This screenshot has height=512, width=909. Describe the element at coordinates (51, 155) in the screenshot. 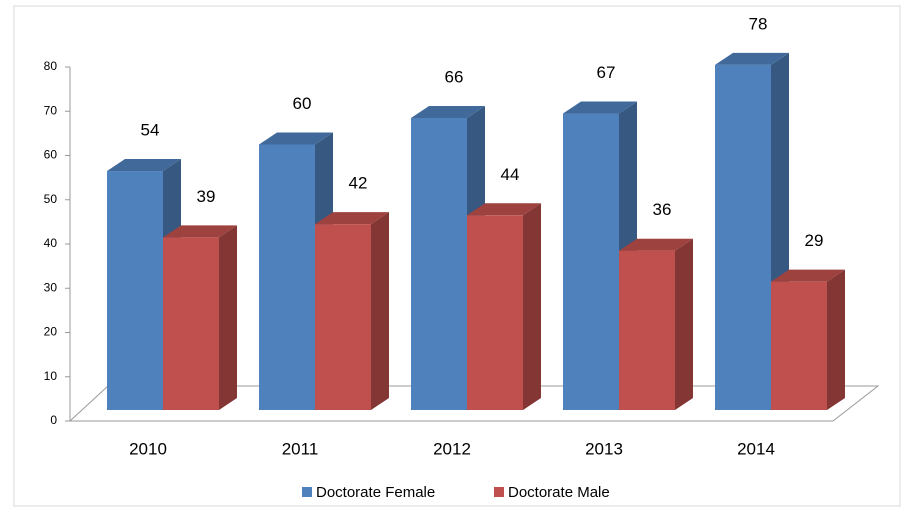

I see `y-tick-label: 60` at that location.